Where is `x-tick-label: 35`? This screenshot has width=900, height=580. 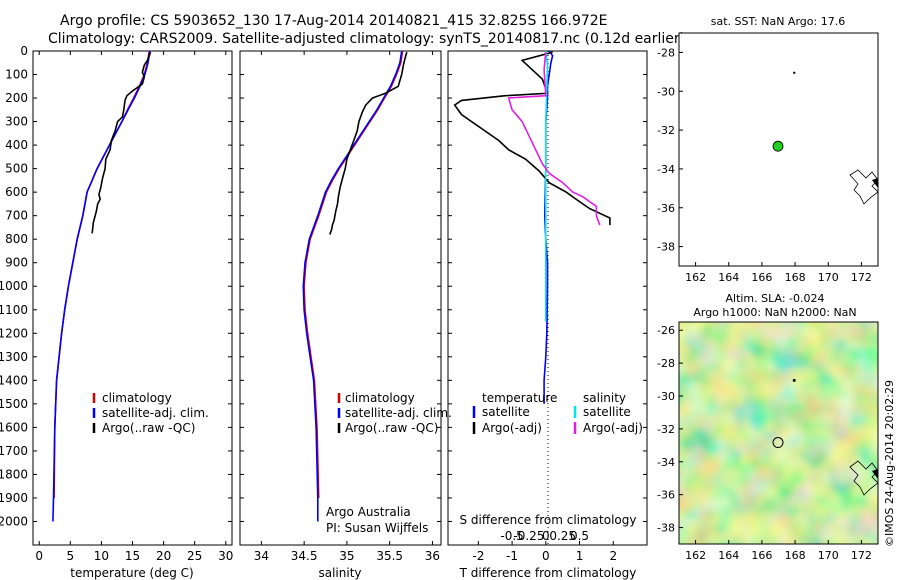
x-tick-label: 35 is located at coordinates (346, 556).